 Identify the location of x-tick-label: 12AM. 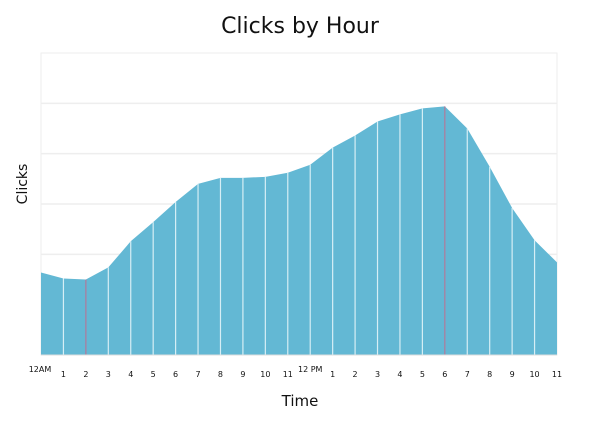
(40, 369).